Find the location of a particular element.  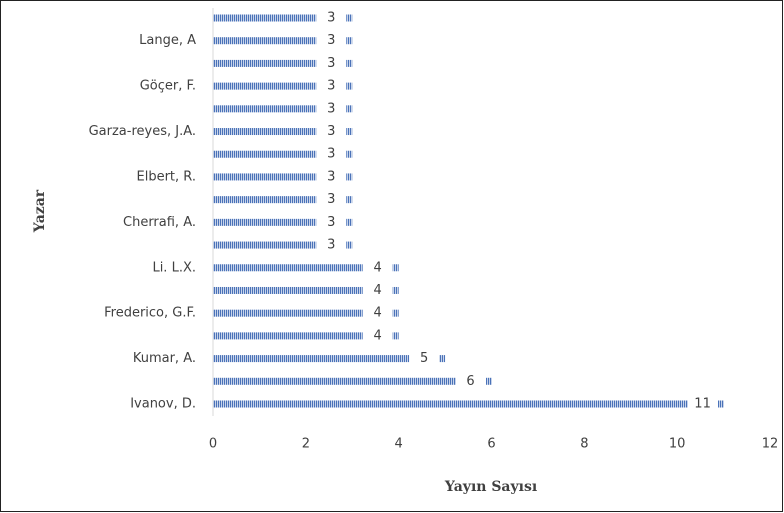

y-tick-label: Cherrafi, A. is located at coordinates (159, 222).